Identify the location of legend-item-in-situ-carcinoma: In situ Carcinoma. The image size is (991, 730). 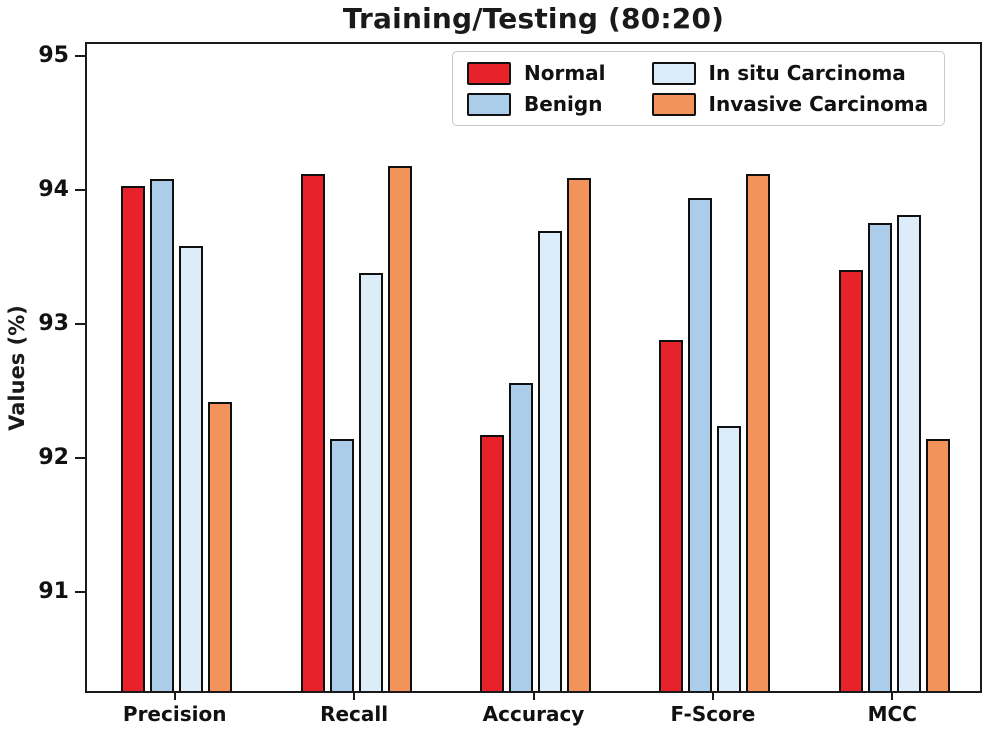
(790, 73).